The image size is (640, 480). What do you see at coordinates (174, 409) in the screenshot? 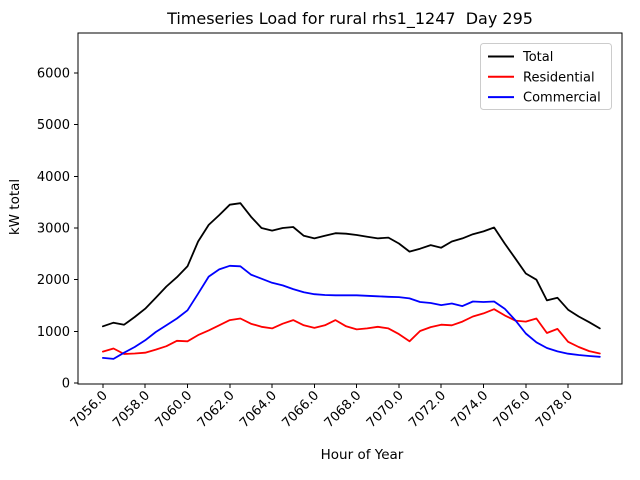
I see `x-tick-label: 7060.0` at bounding box center [174, 409].